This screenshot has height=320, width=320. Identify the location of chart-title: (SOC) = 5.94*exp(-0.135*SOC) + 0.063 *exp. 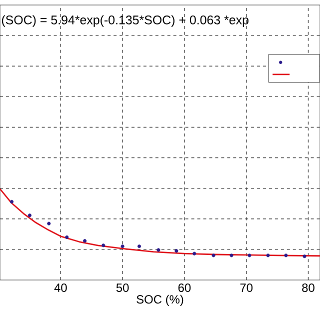
(125, 21).